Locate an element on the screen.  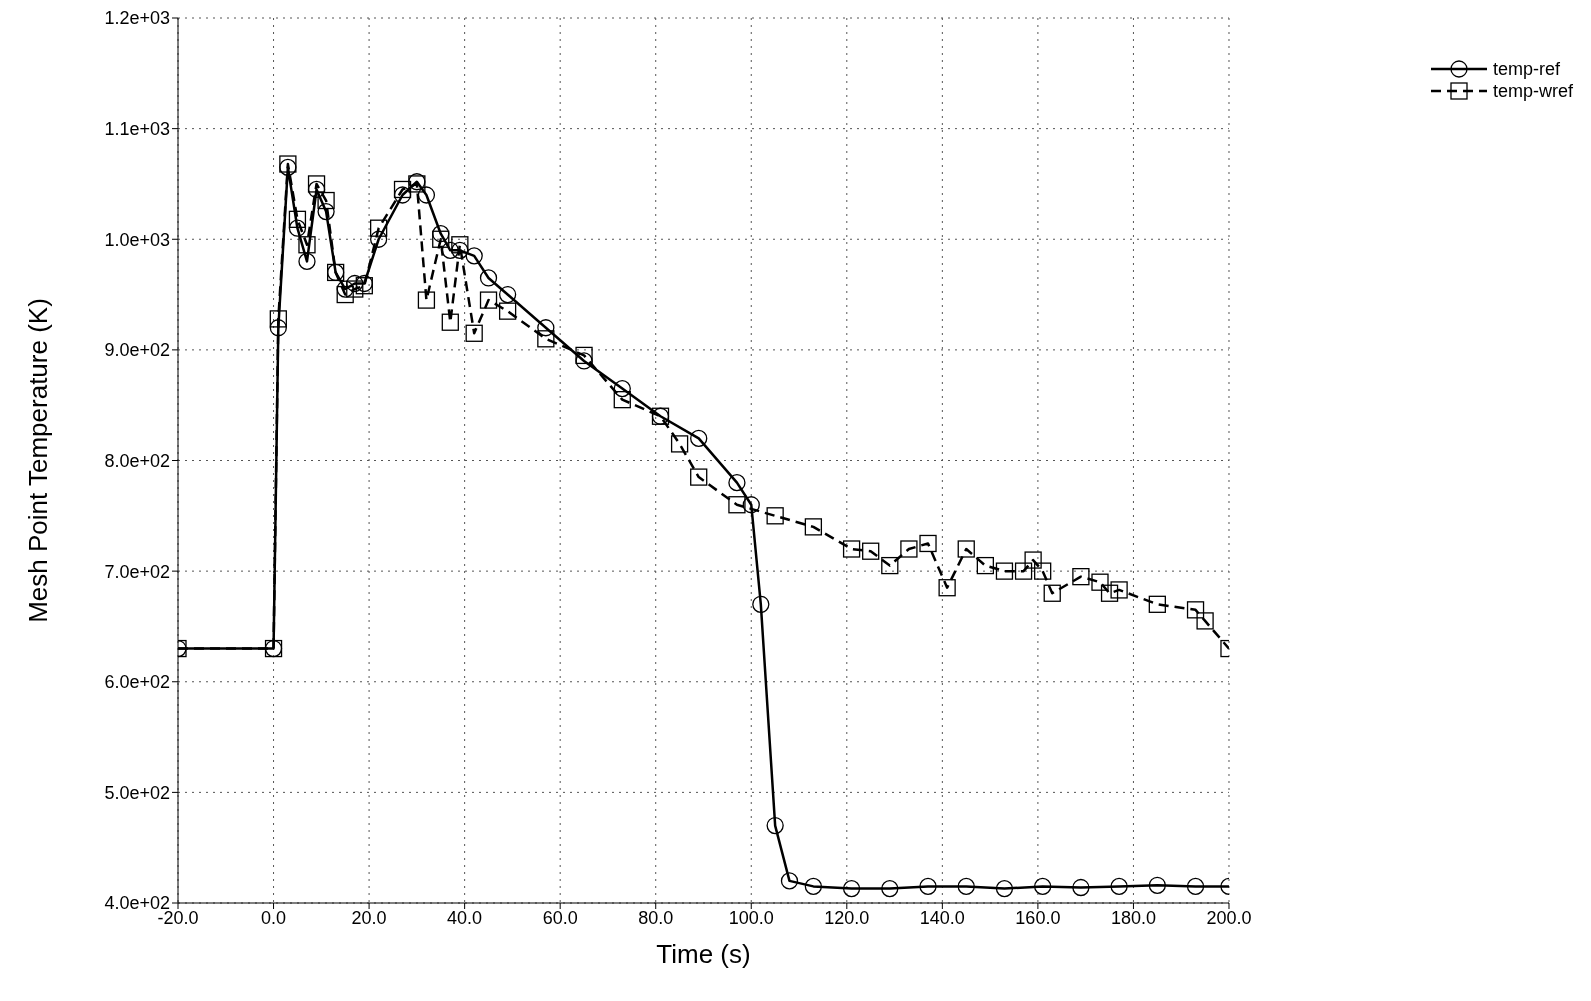
y-tick-label: 9.0e+02 is located at coordinates (137, 350).